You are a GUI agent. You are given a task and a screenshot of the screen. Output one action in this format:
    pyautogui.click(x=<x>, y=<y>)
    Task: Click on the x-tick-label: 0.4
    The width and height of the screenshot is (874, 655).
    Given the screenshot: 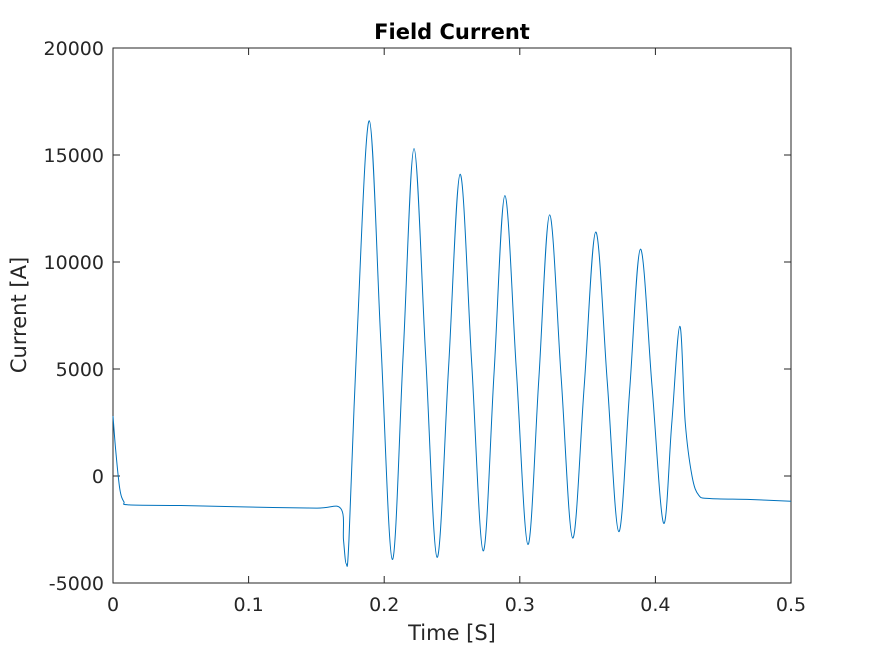 What is the action you would take?
    pyautogui.click(x=655, y=605)
    